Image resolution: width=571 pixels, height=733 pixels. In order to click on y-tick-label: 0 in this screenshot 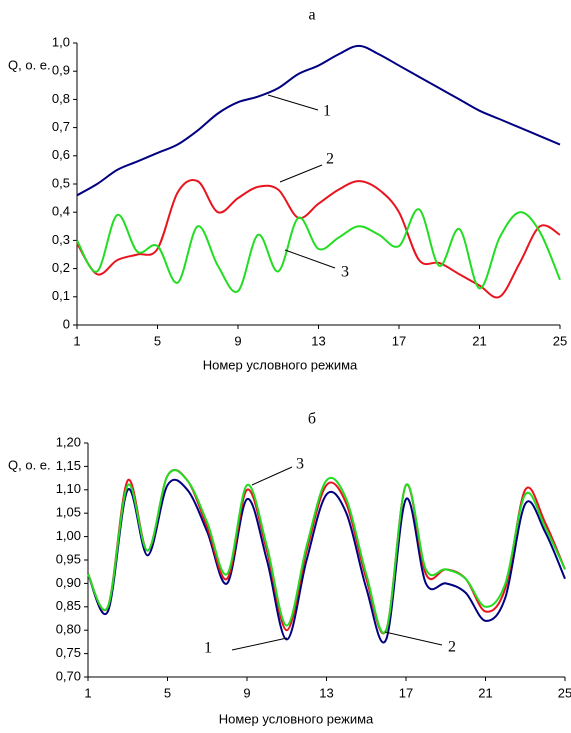, I will do `click(66, 323)`.